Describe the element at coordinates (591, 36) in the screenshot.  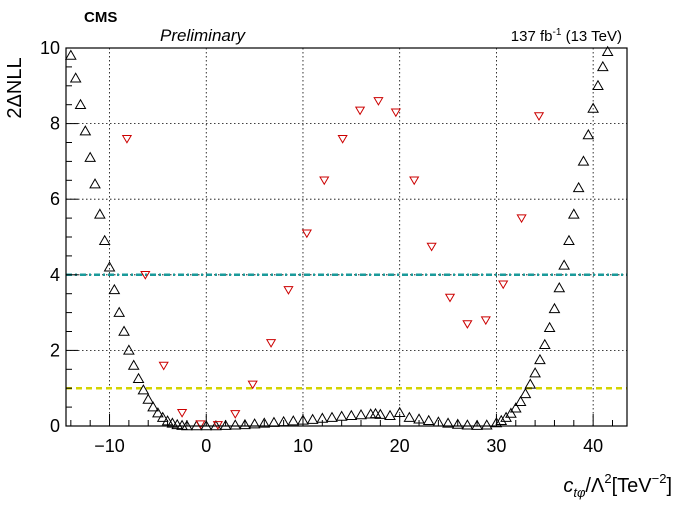
I see `lumi-energy: (13 TeV)` at that location.